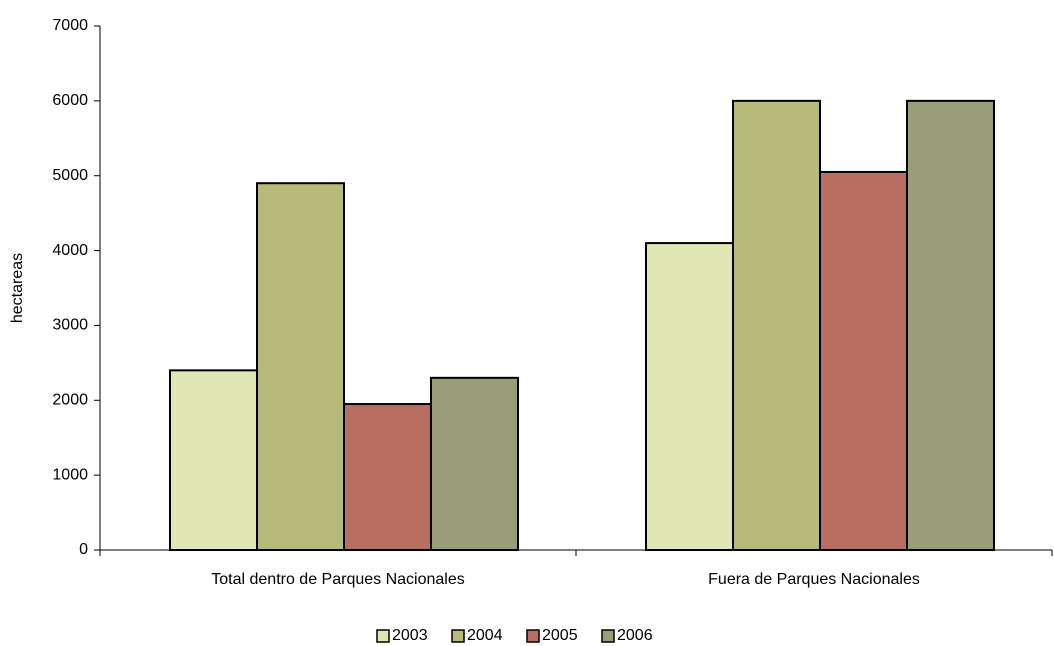 The image size is (1054, 646). I want to click on legend-label: 2003, so click(410, 635).